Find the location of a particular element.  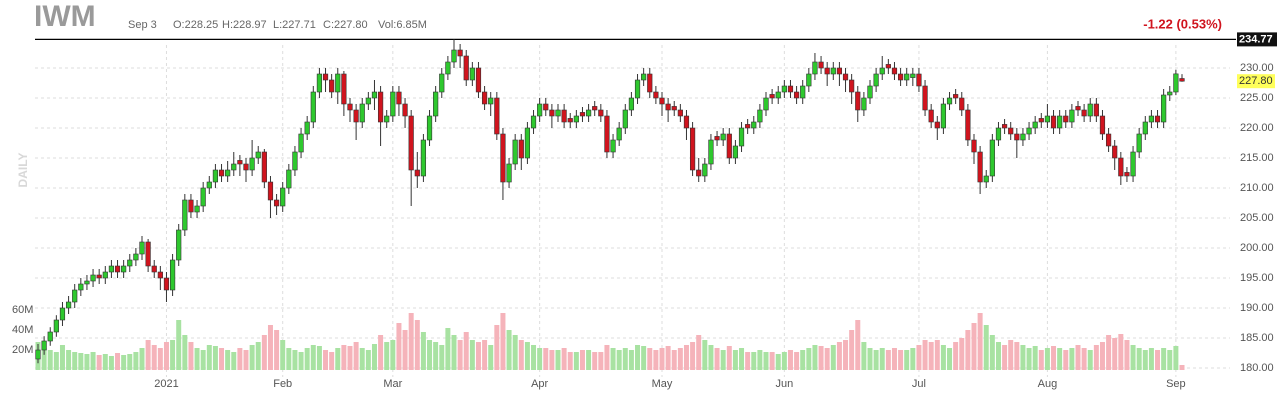

volume-tick-label: 20M is located at coordinates (22, 350).